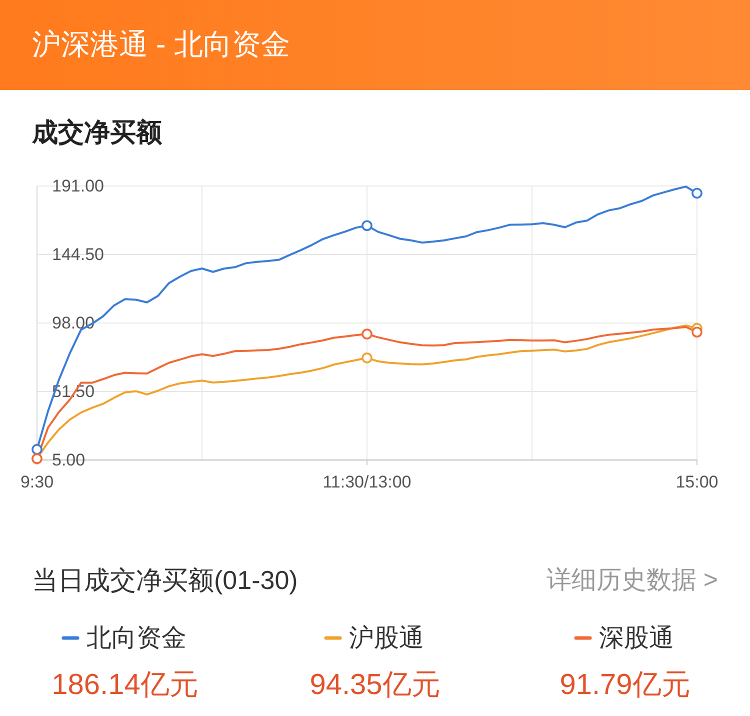  Describe the element at coordinates (97, 132) in the screenshot. I see `chart-subtitle: 成交净买额` at that location.